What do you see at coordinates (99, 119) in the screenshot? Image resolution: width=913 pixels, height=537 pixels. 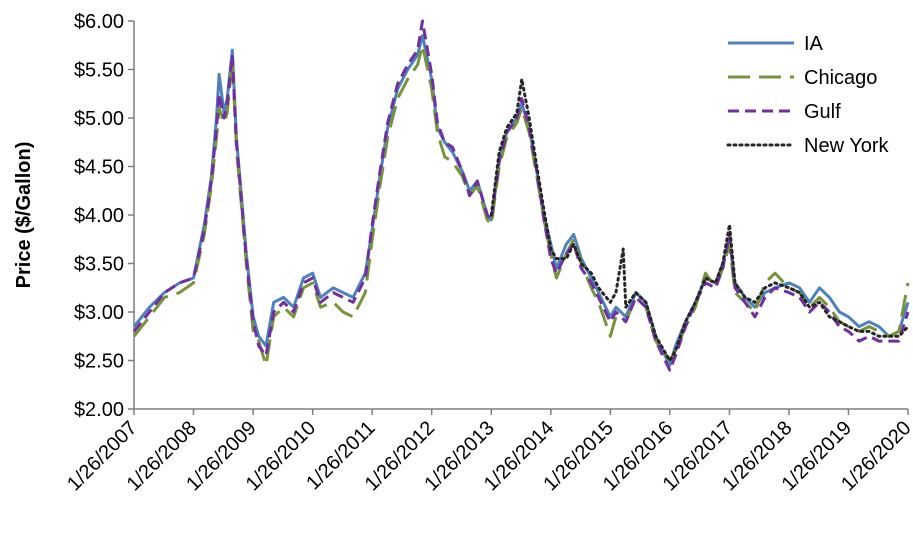 I see `y-tick-label: $5.00` at bounding box center [99, 119].